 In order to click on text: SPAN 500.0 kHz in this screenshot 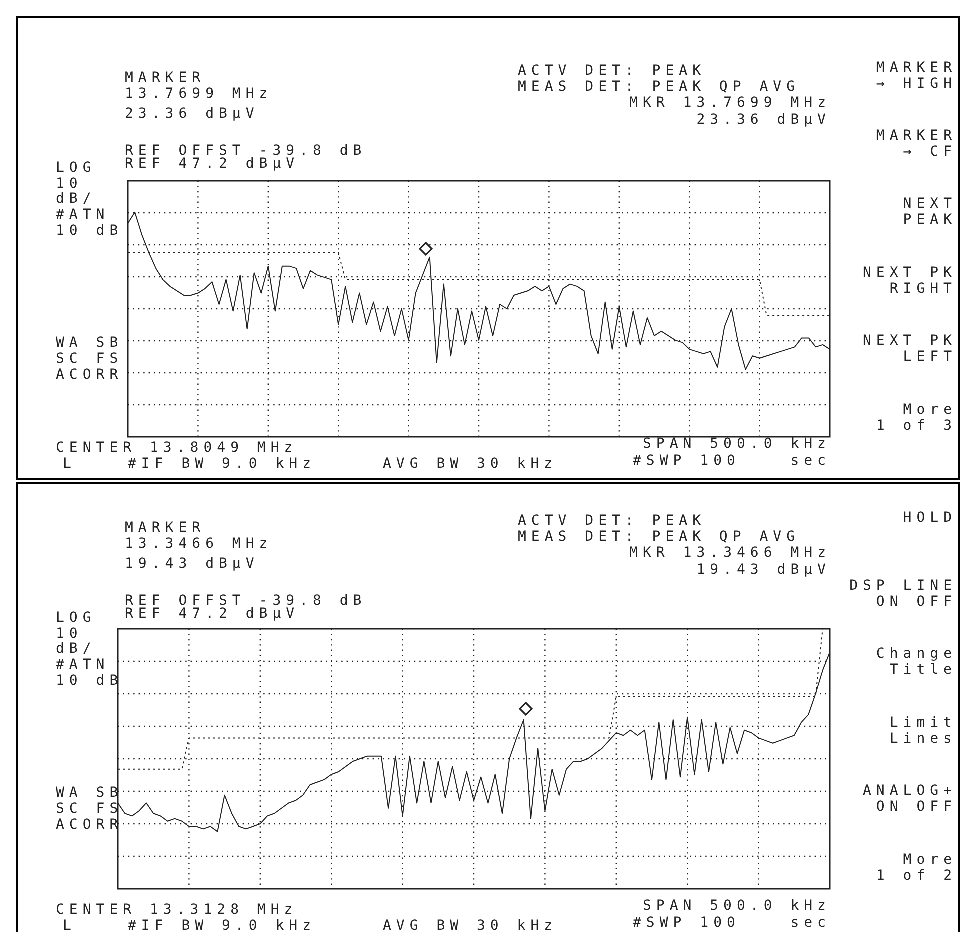, I will do `click(736, 906)`.